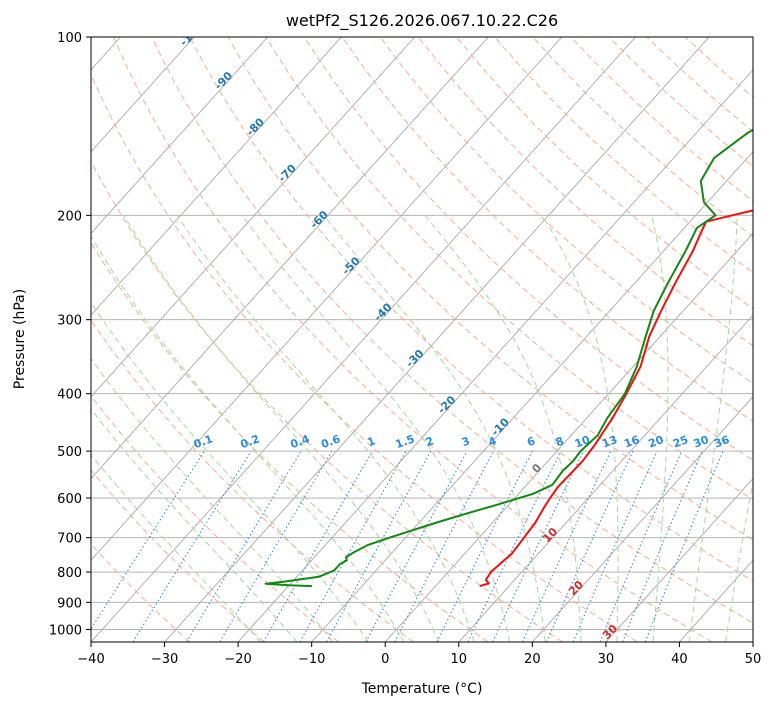  Describe the element at coordinates (237, 659) in the screenshot. I see `x-tick-label: −20` at that location.